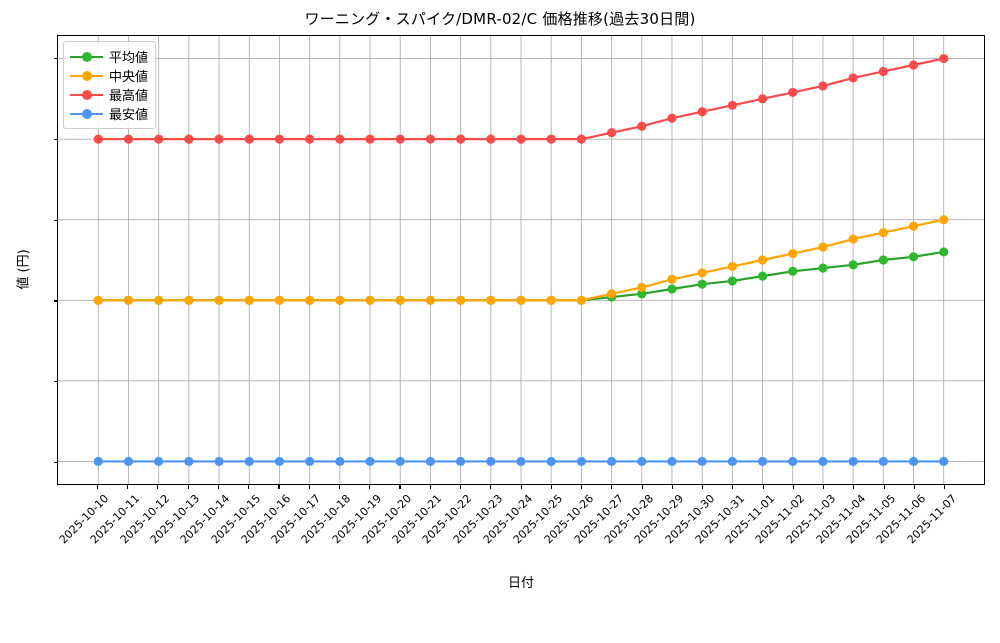 The height and width of the screenshot is (643, 1000). Describe the element at coordinates (841, 519) in the screenshot. I see `x-axis-tick-label: 2025-11-04` at that location.